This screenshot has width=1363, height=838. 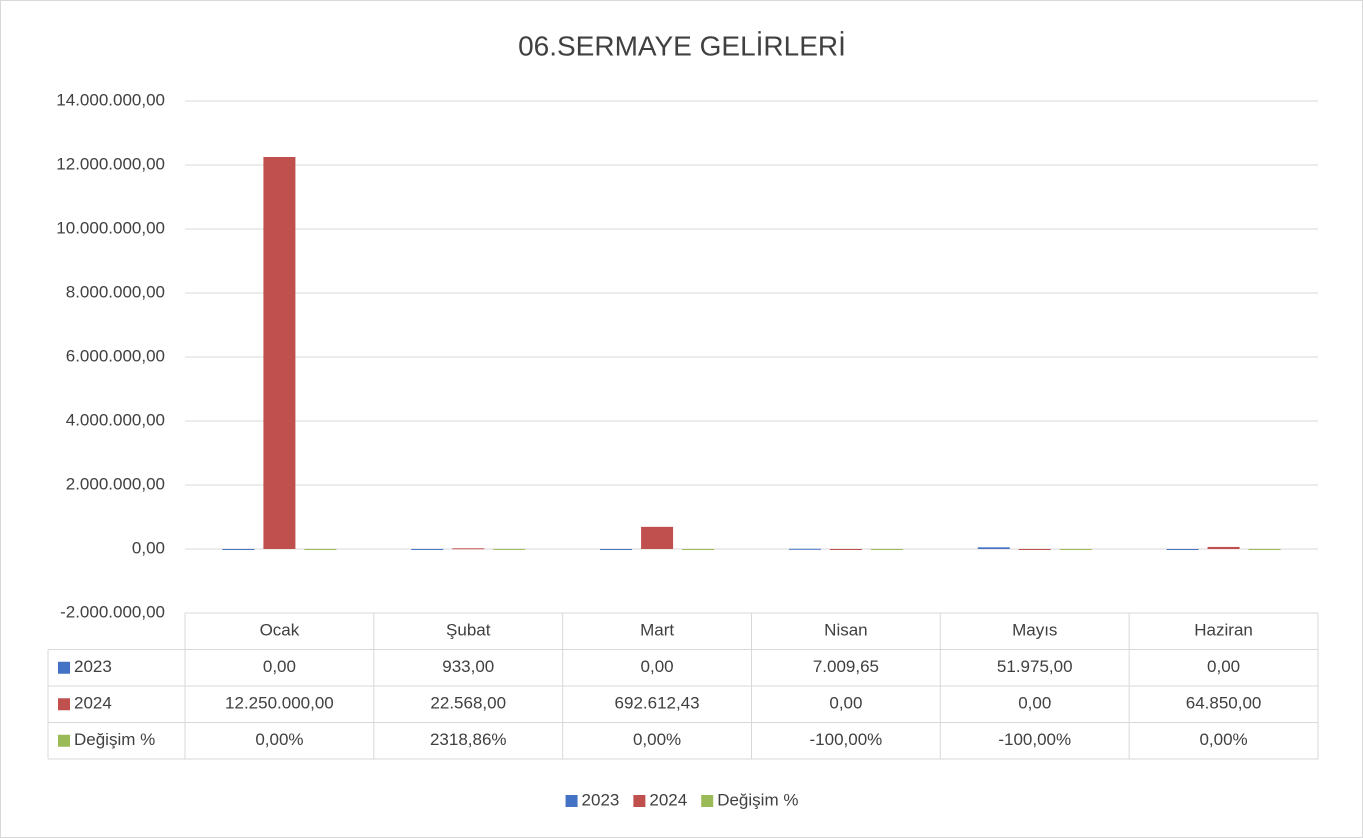 What do you see at coordinates (279, 703) in the screenshot?
I see `table-cell: 12.250.000,00` at bounding box center [279, 703].